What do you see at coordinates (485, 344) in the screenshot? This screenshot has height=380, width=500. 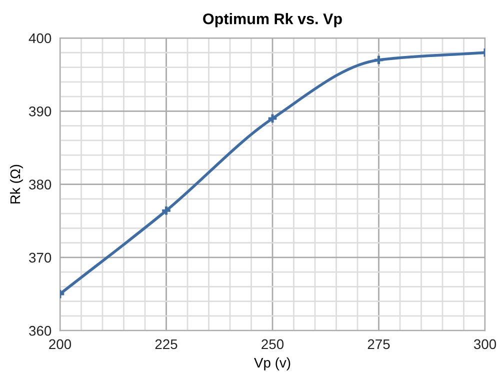 I see `x-tick-label: 300` at bounding box center [485, 344].